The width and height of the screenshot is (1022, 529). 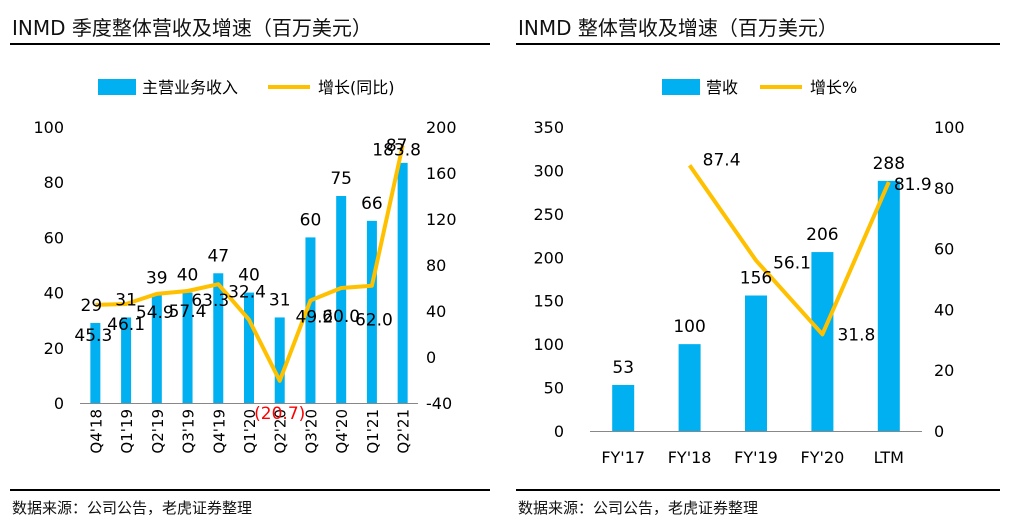 I want to click on bar-value-label: 39, so click(x=157, y=278).